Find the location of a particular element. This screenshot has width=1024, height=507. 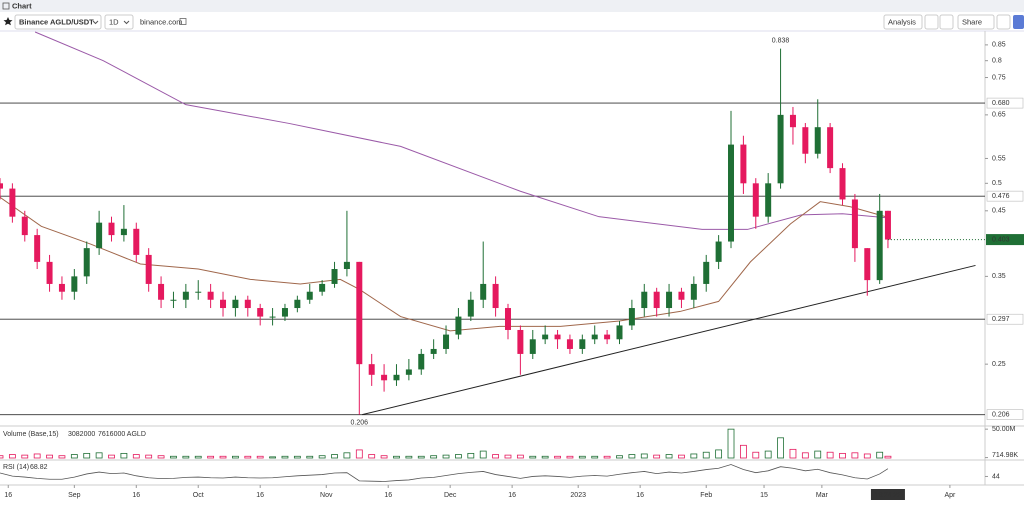

level-label: 0.206 is located at coordinates (1001, 415).